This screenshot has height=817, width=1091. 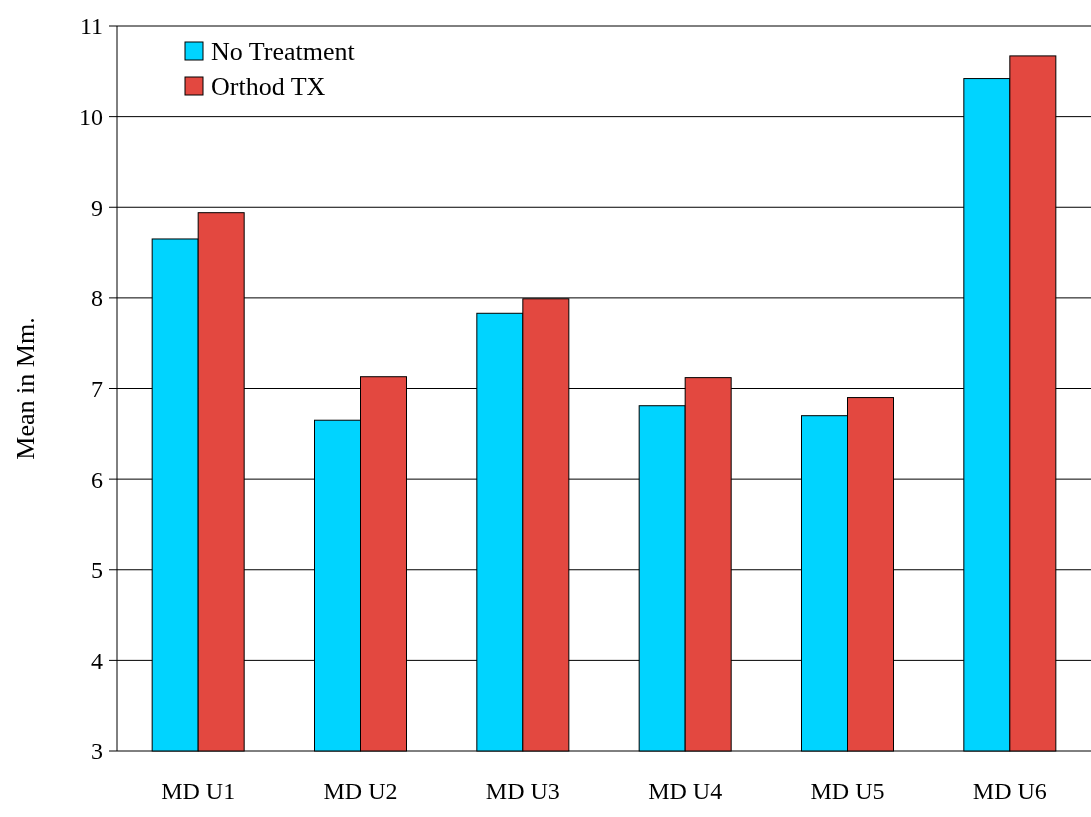 I want to click on y-tick-label: 10, so click(x=91, y=117).